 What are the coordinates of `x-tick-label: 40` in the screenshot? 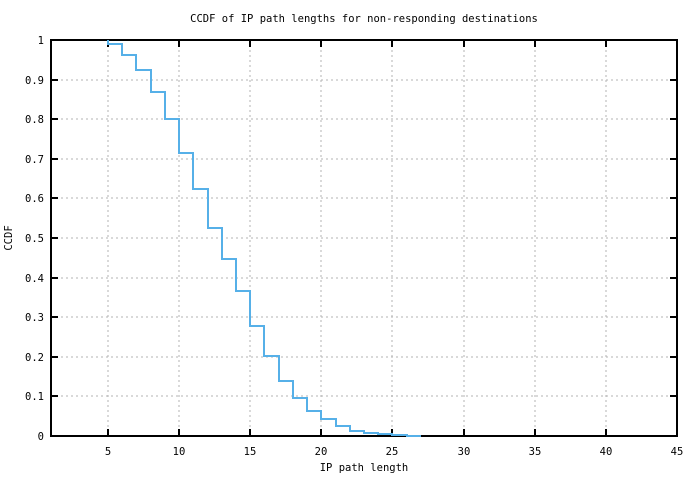 It's located at (606, 452).